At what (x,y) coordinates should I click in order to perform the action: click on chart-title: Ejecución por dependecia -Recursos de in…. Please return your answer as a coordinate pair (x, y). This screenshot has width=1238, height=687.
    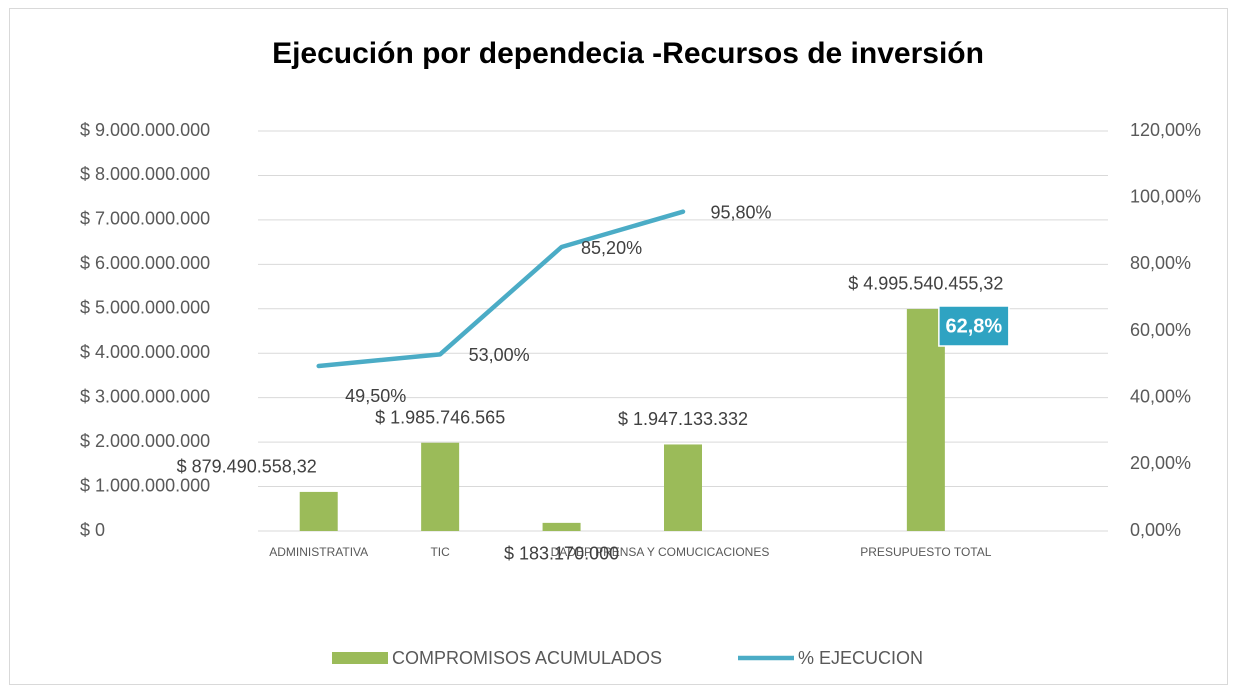
    Looking at the image, I should click on (628, 53).